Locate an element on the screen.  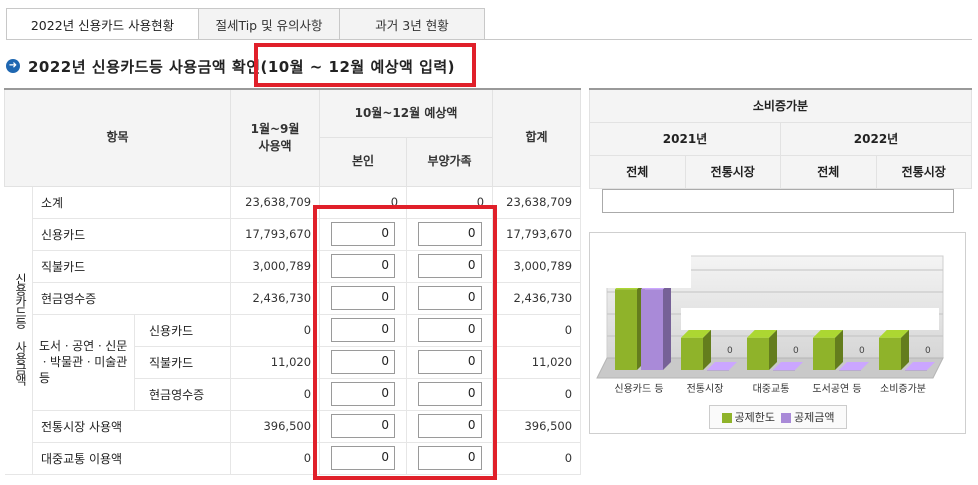
chart-legend: 공제한도 공제금액 is located at coordinates (778, 417).